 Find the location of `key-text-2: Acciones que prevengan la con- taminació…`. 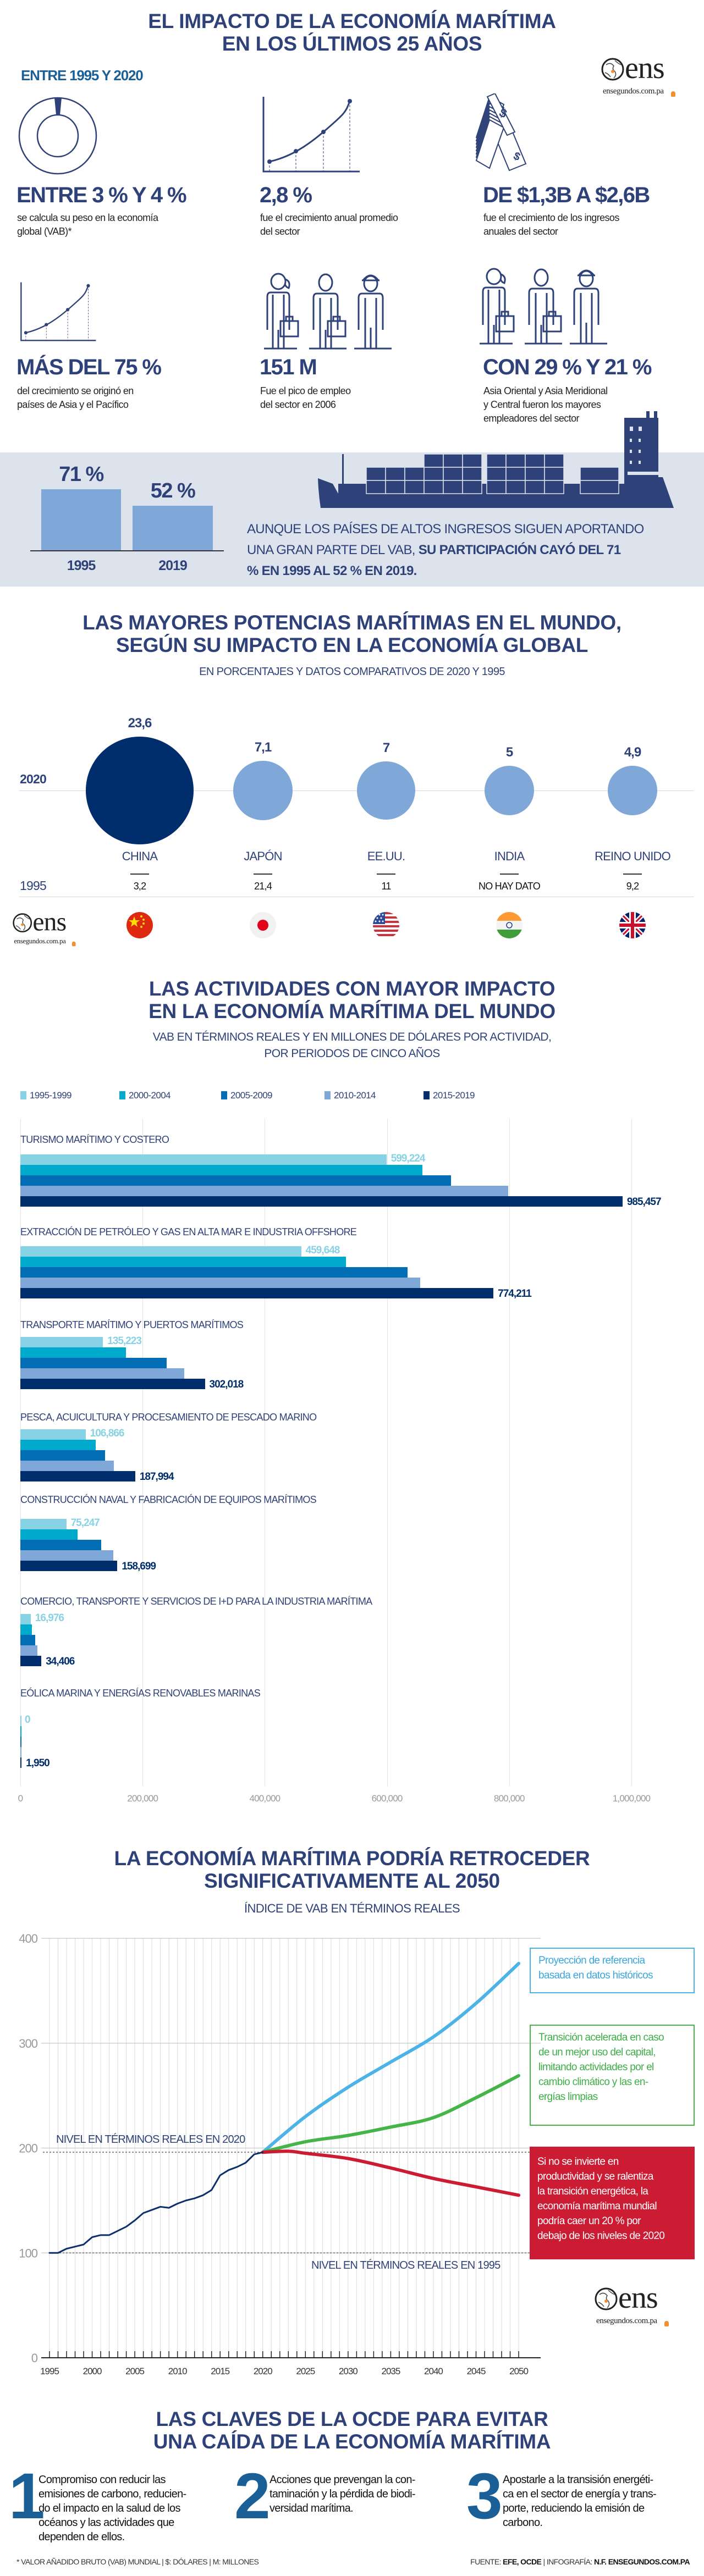

key-text-2: Acciones que prevengan la con- taminació… is located at coordinates (343, 2494).